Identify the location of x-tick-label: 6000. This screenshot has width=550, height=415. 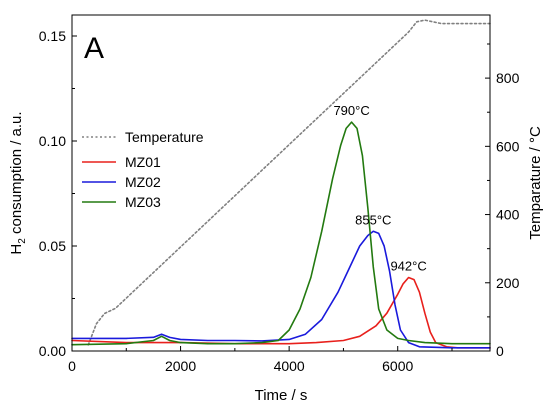
(397, 366).